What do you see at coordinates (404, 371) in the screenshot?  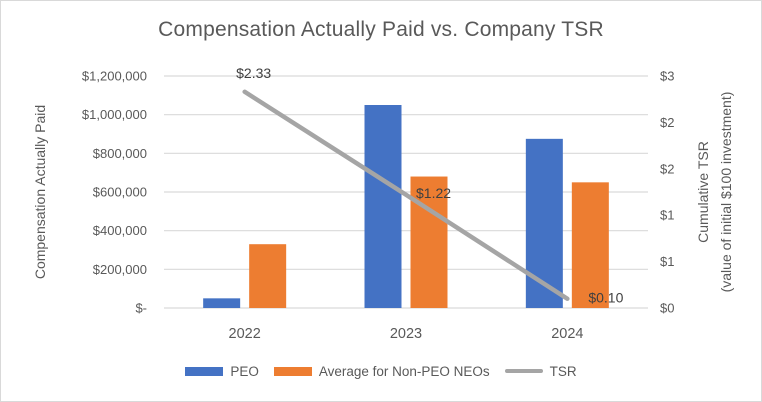 I see `legend-label-non-peo-neos: Average for Non-PEO NEOs` at bounding box center [404, 371].